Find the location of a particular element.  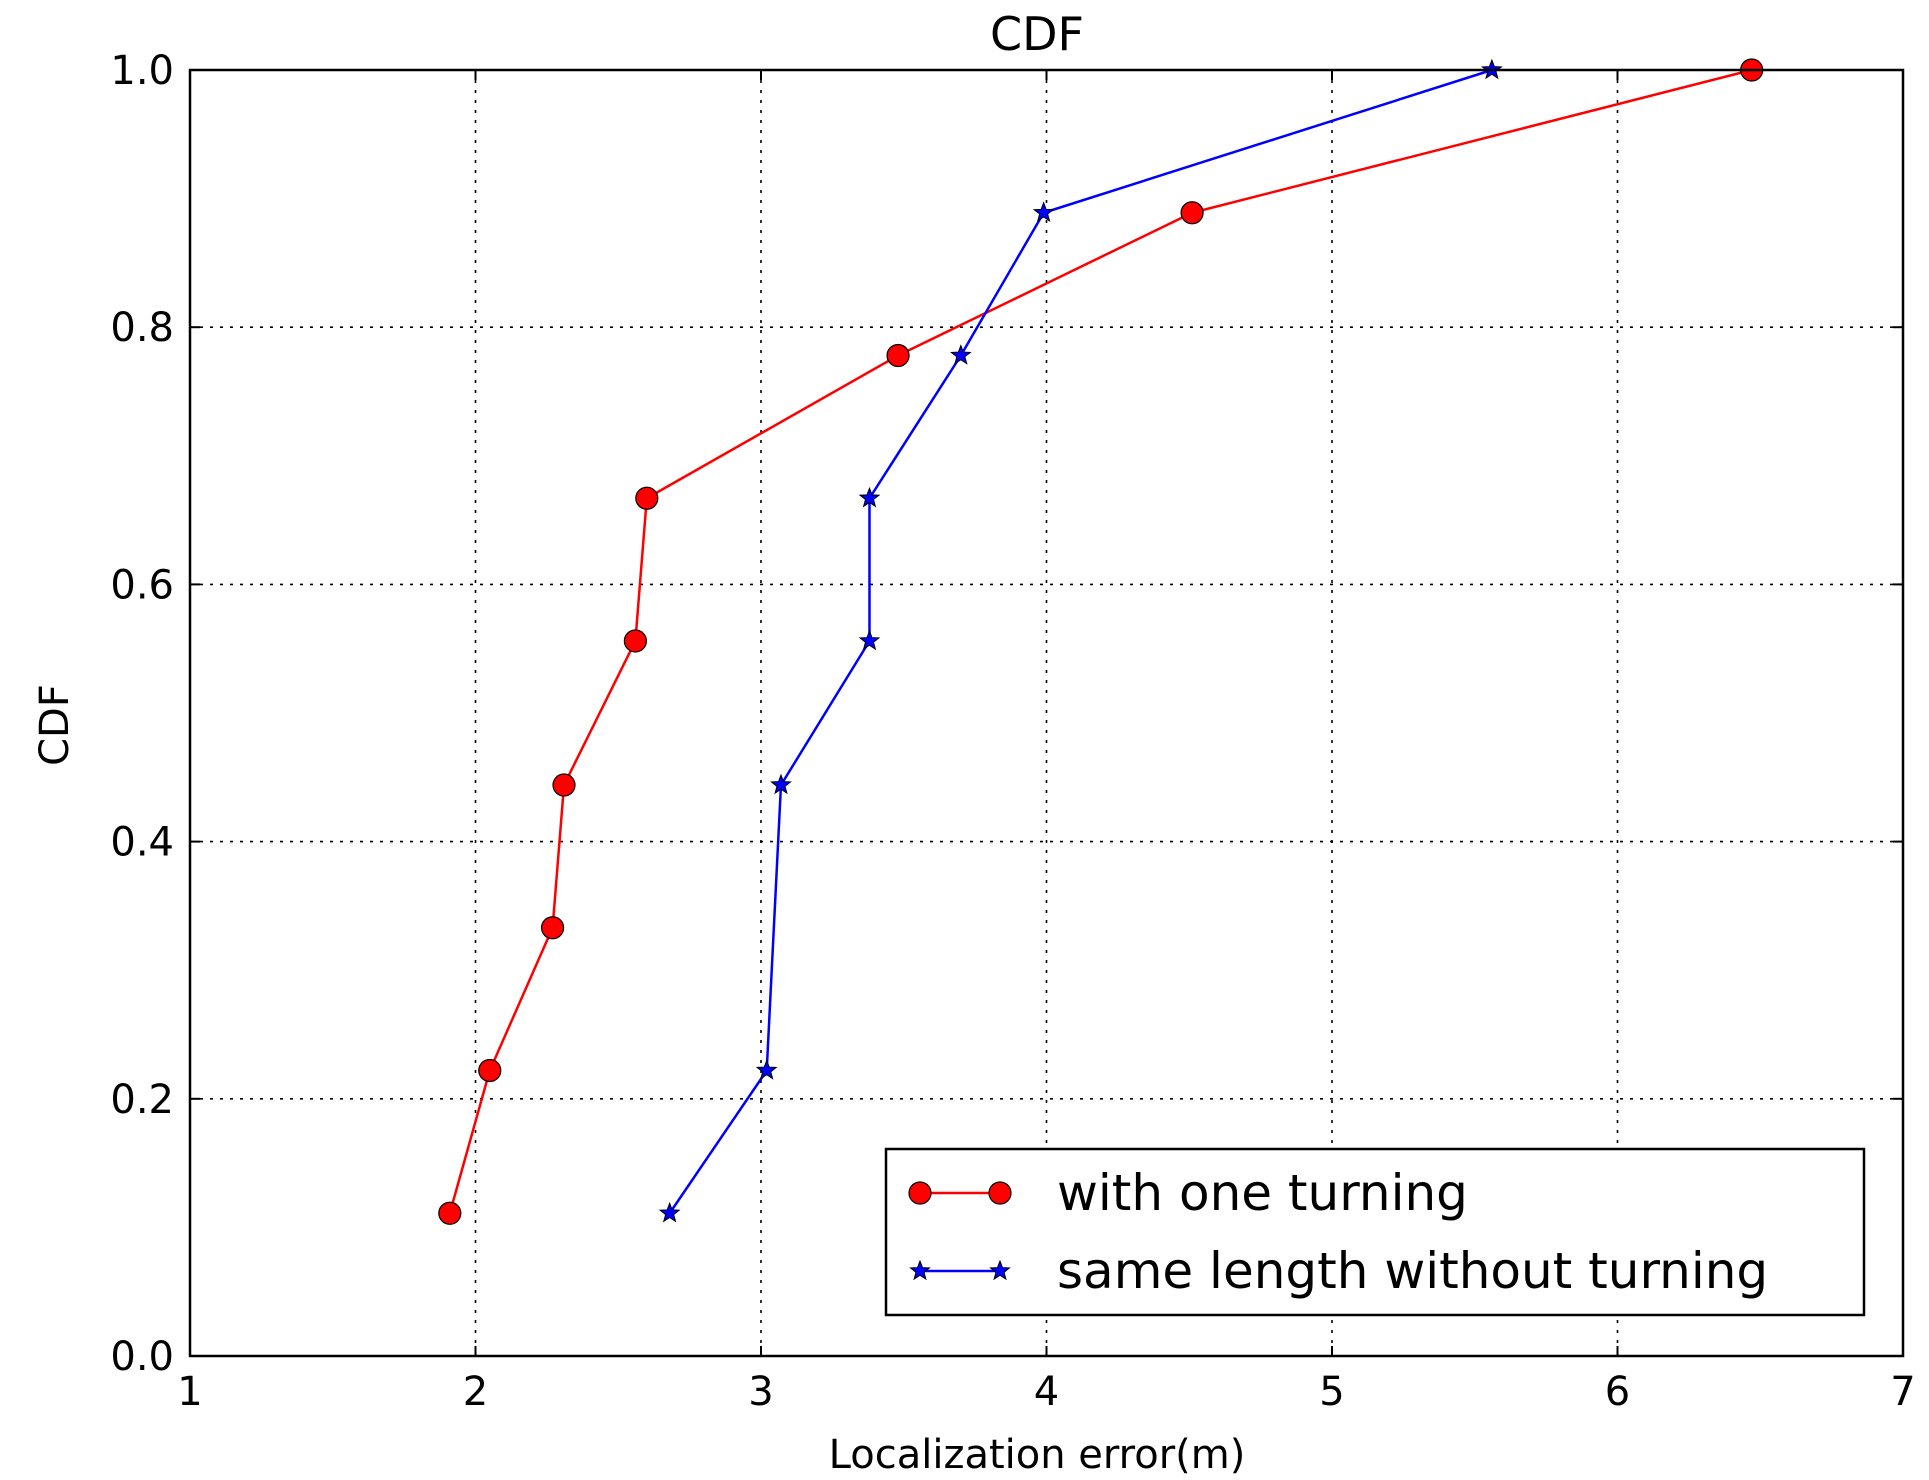

legend-label: with one turning is located at coordinates (1262, 1193).